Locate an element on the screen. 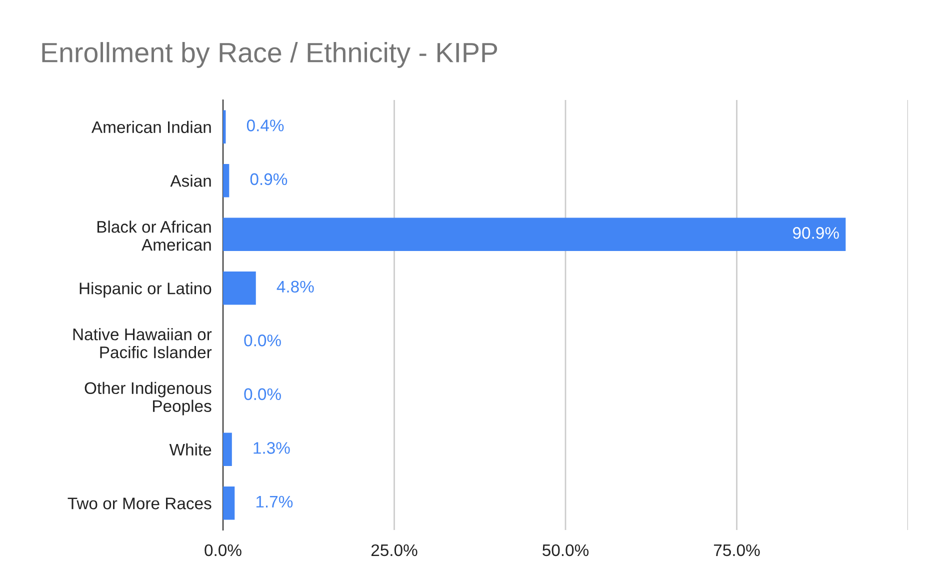  data-label: 1.7% is located at coordinates (274, 502).